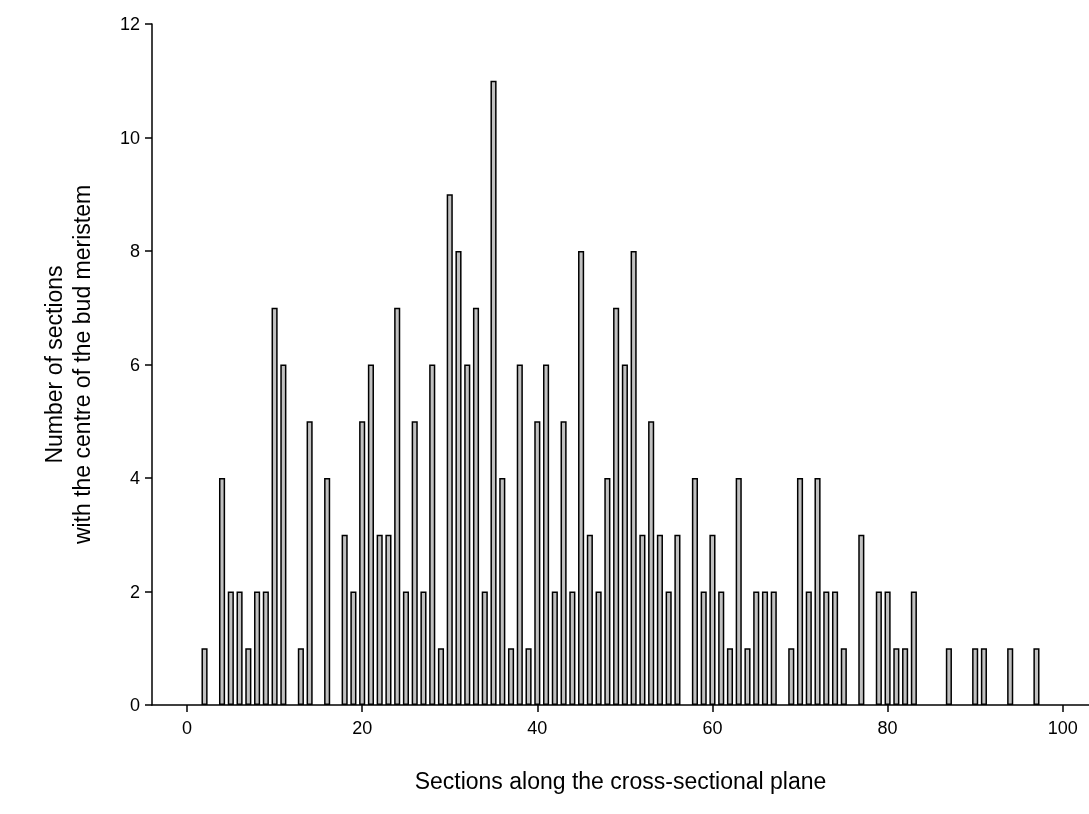  What do you see at coordinates (129, 24) in the screenshot?
I see `y-tick-label: 12` at bounding box center [129, 24].